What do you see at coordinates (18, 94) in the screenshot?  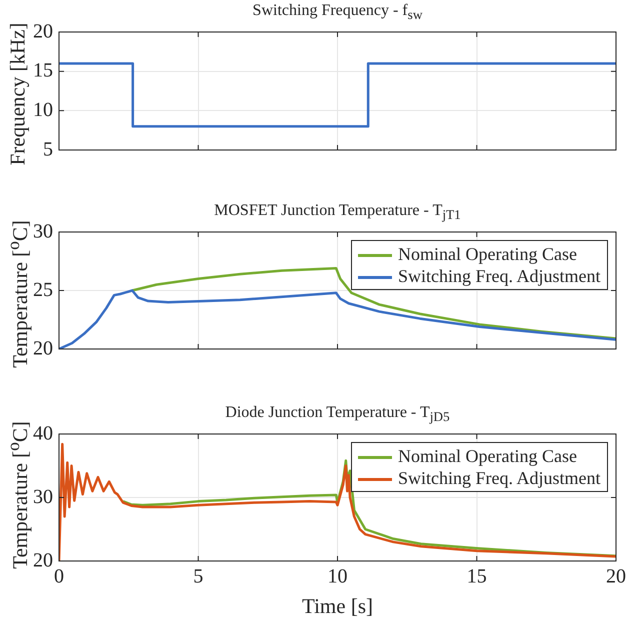 I see `y-axis-title: Frequency [kHz]` at bounding box center [18, 94].